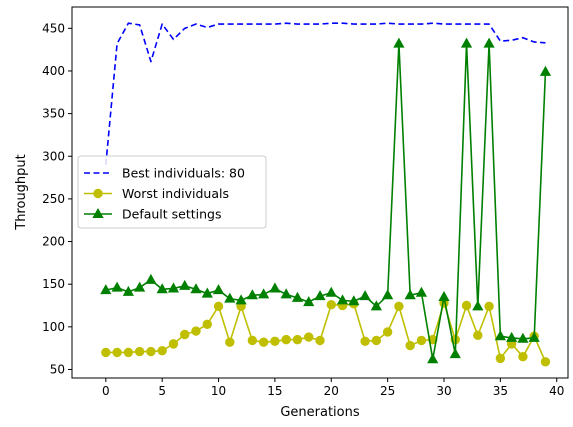 The width and height of the screenshot is (573, 427). Describe the element at coordinates (53, 199) in the screenshot. I see `y-tick-label: 250` at that location.